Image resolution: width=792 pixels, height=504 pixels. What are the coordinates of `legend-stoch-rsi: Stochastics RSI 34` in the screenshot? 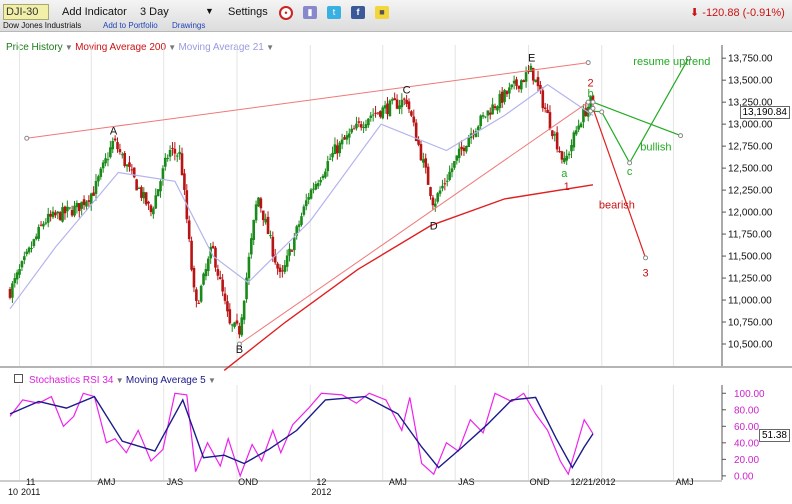 It's located at (71, 380).